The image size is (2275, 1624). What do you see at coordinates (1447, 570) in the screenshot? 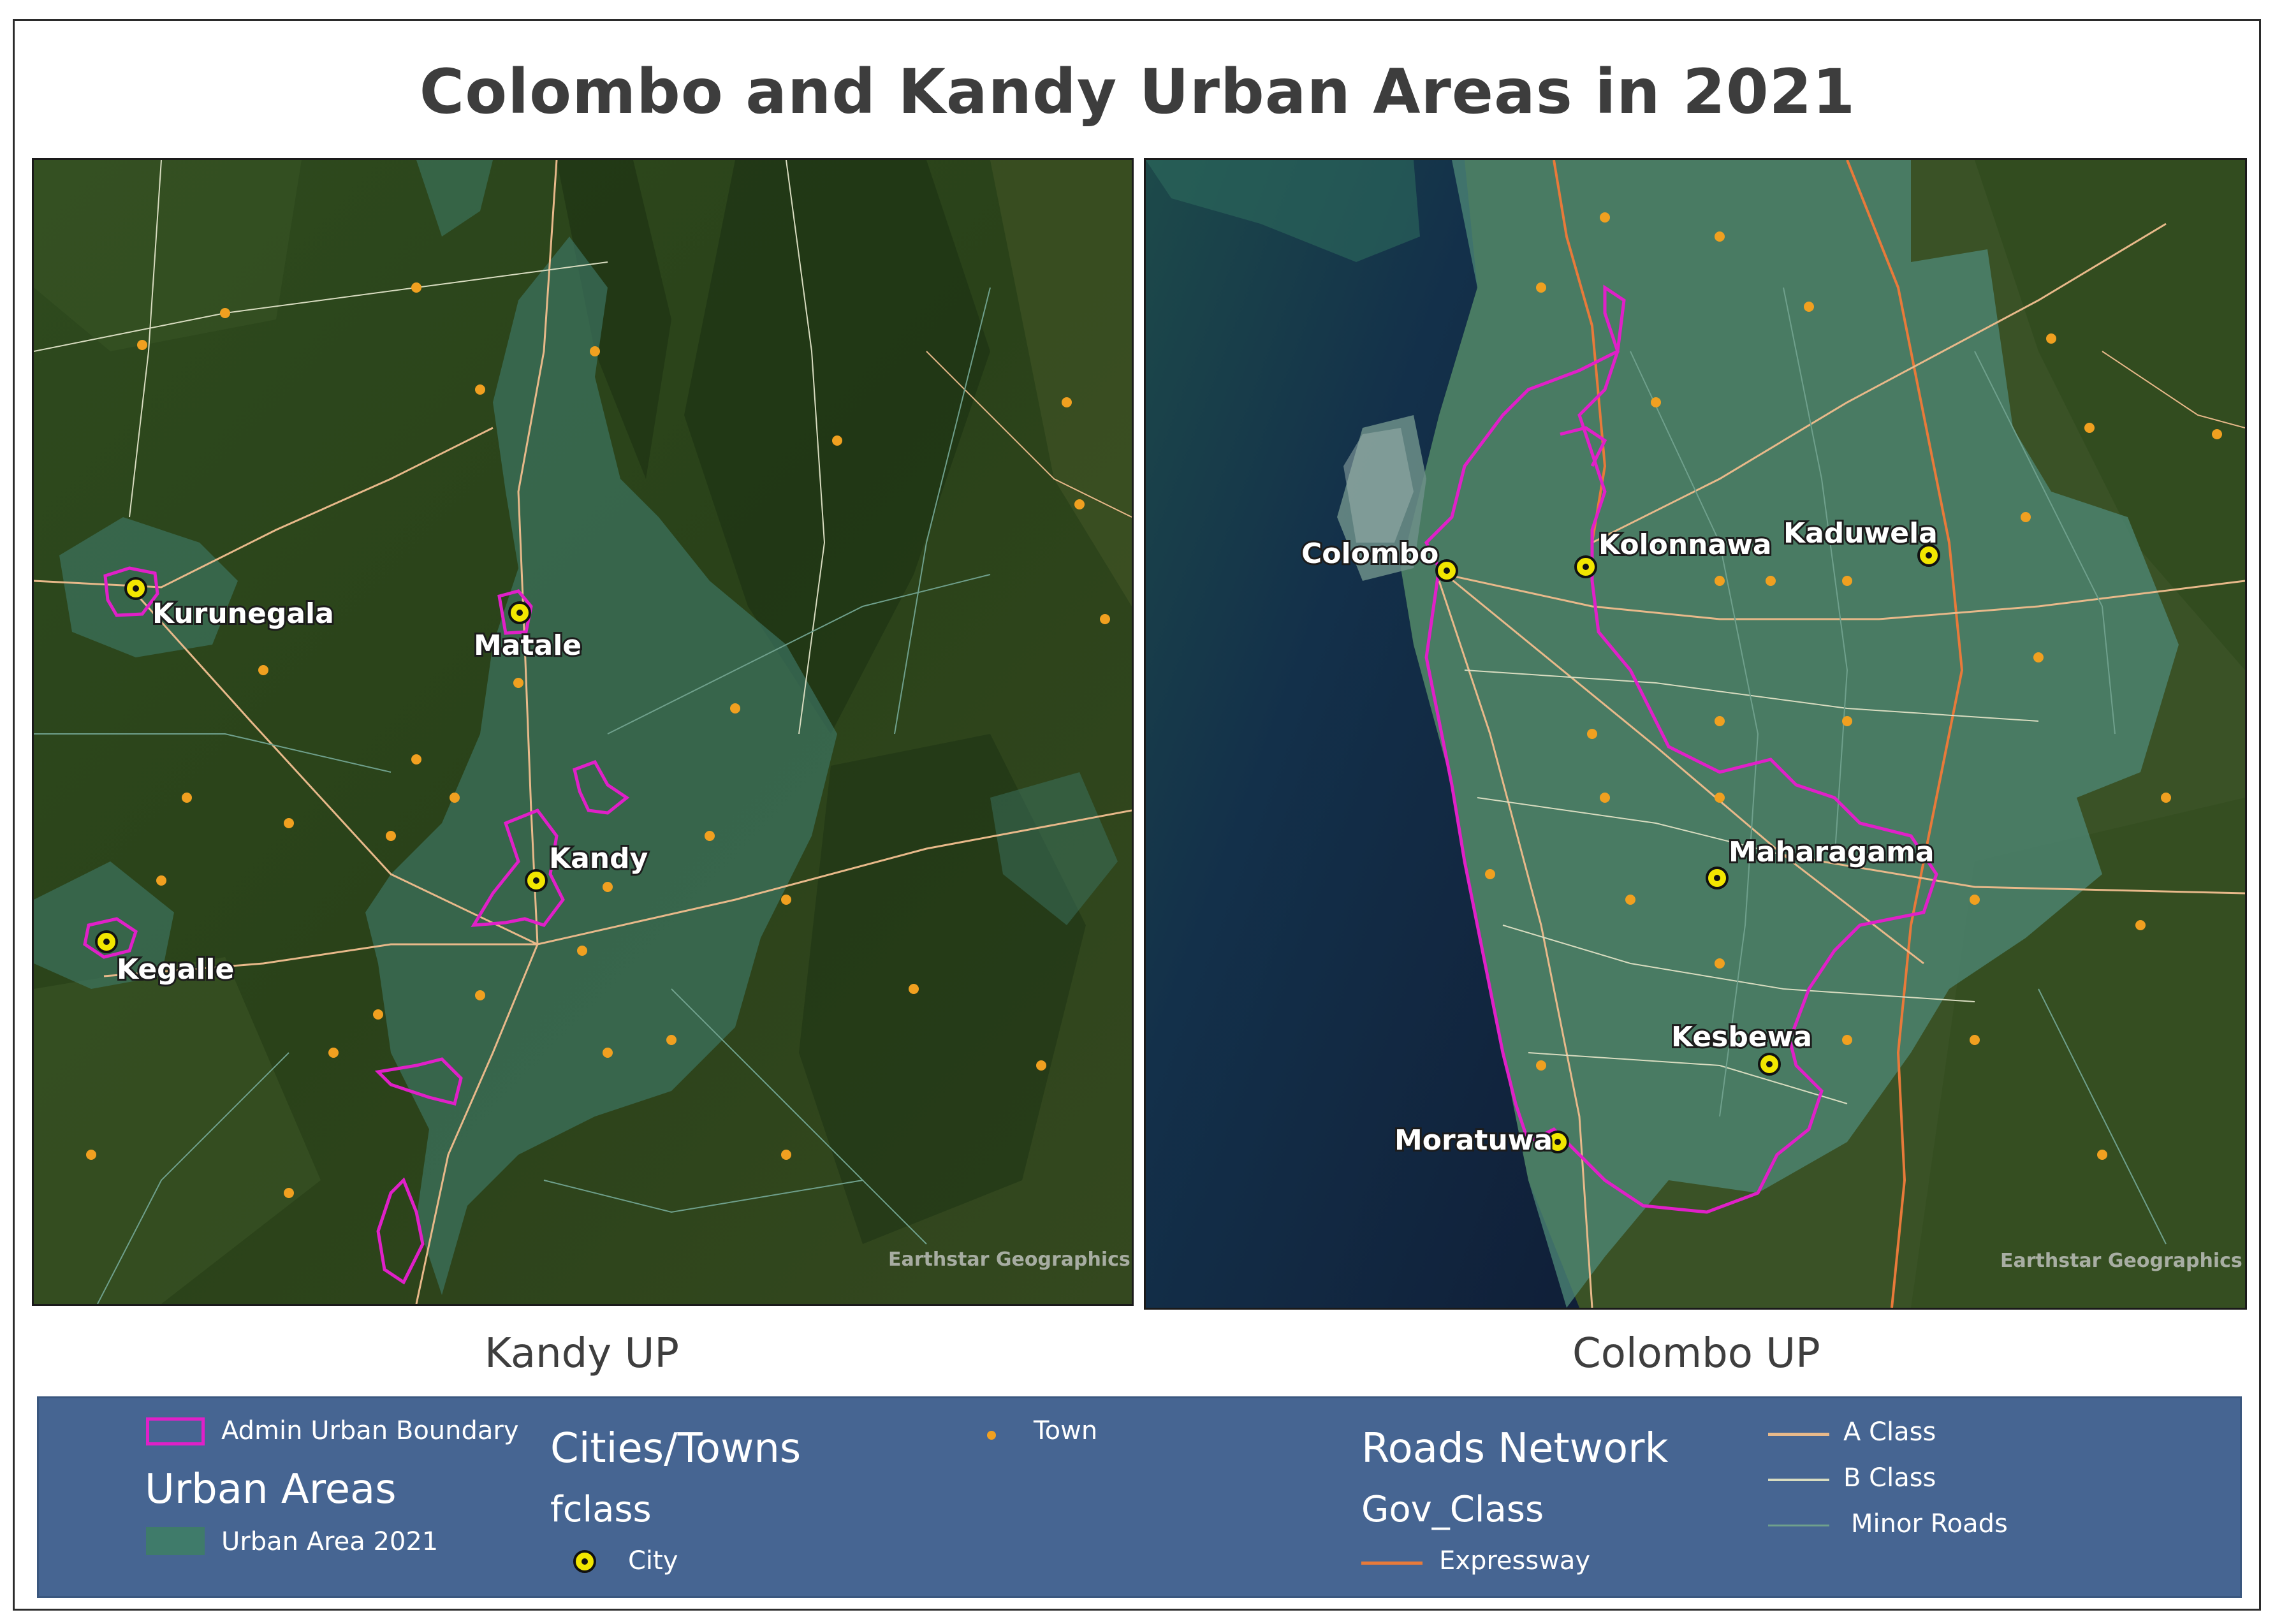
I see `city-marker-colombo` at bounding box center [1447, 570].